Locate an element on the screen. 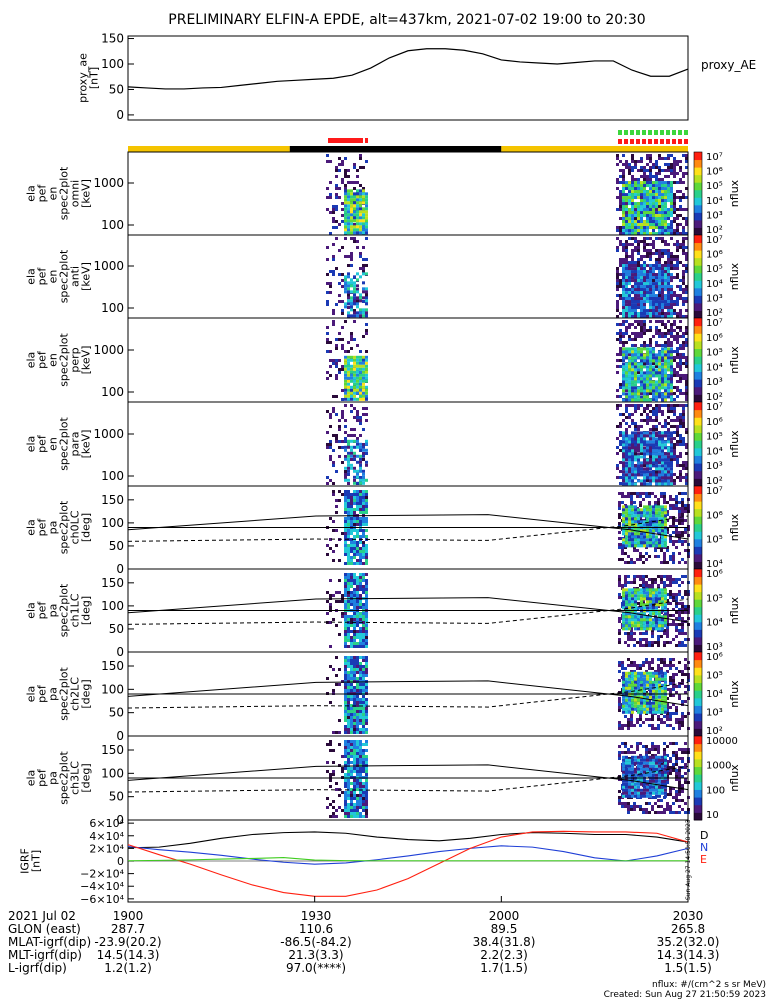  panel-tick-label: 1000 is located at coordinates (108, 266).